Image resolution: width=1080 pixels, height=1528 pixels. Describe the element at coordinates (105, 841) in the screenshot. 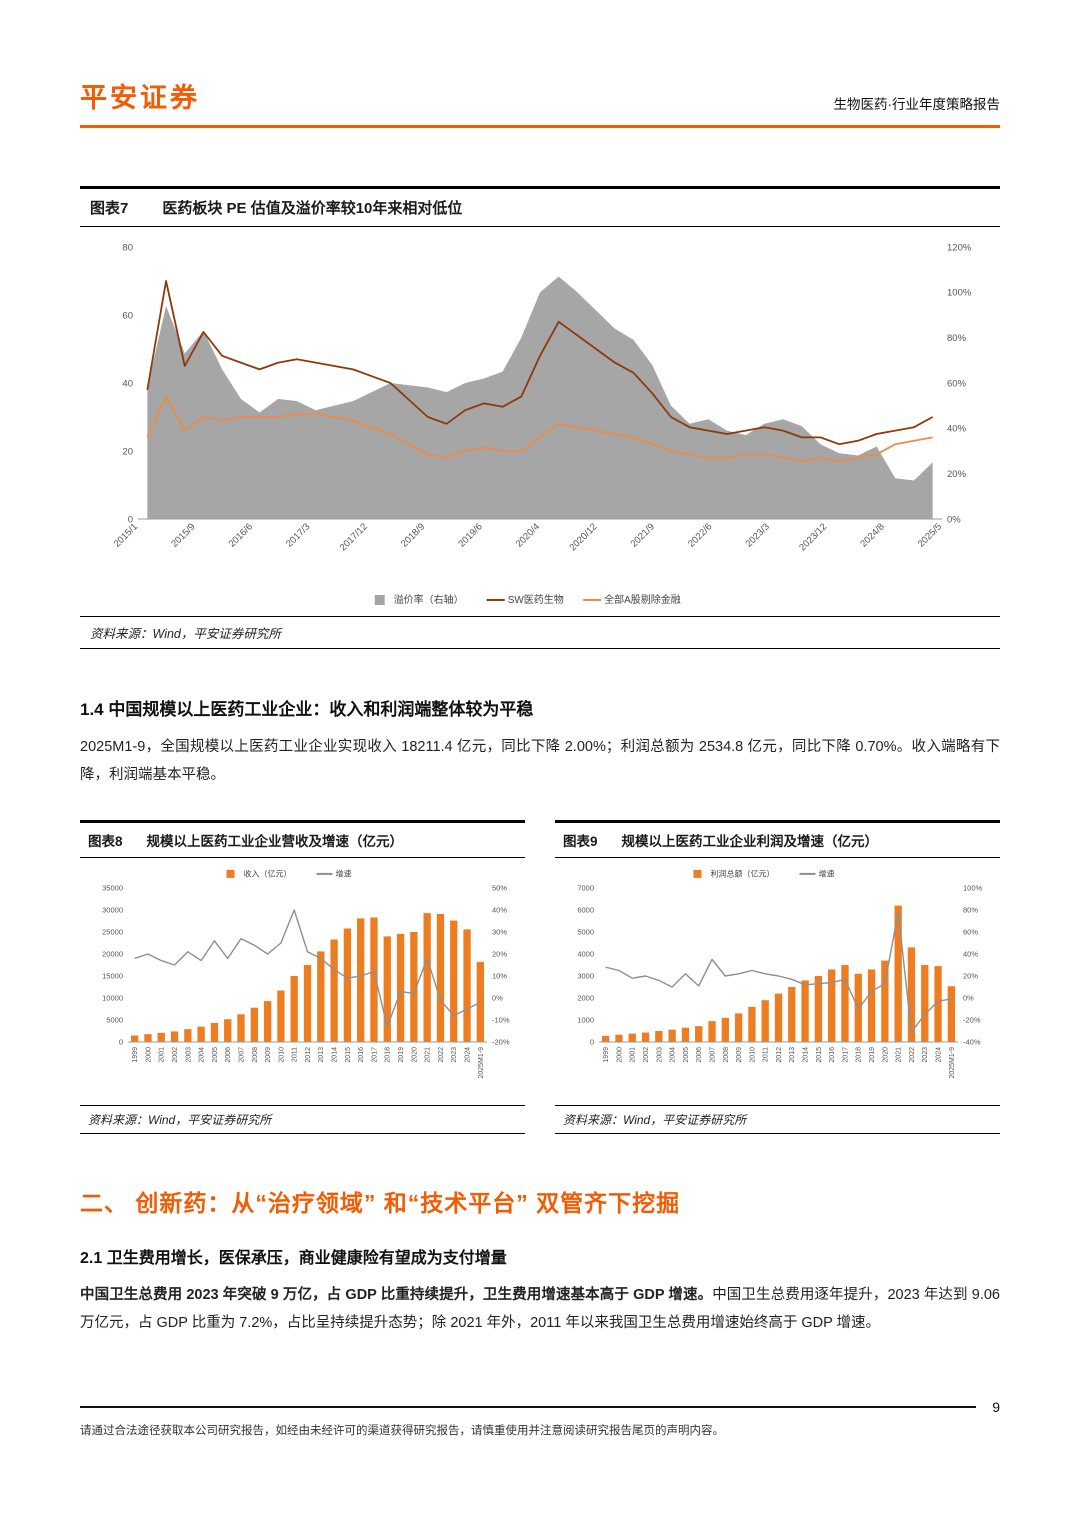

I see `figure8-label: 图表8` at that location.